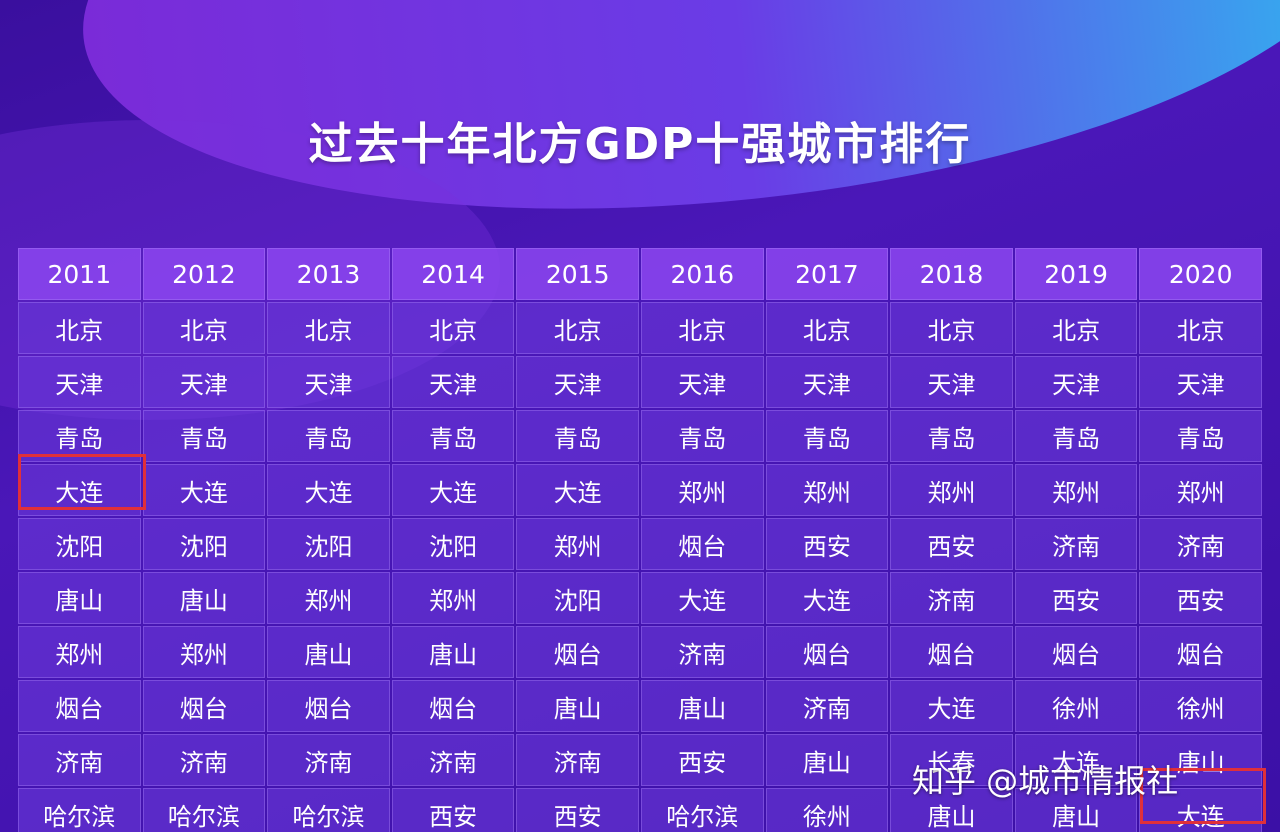 Image resolution: width=1280 pixels, height=832 pixels. Describe the element at coordinates (577, 274) in the screenshot. I see `header-cell: 2015` at that location.